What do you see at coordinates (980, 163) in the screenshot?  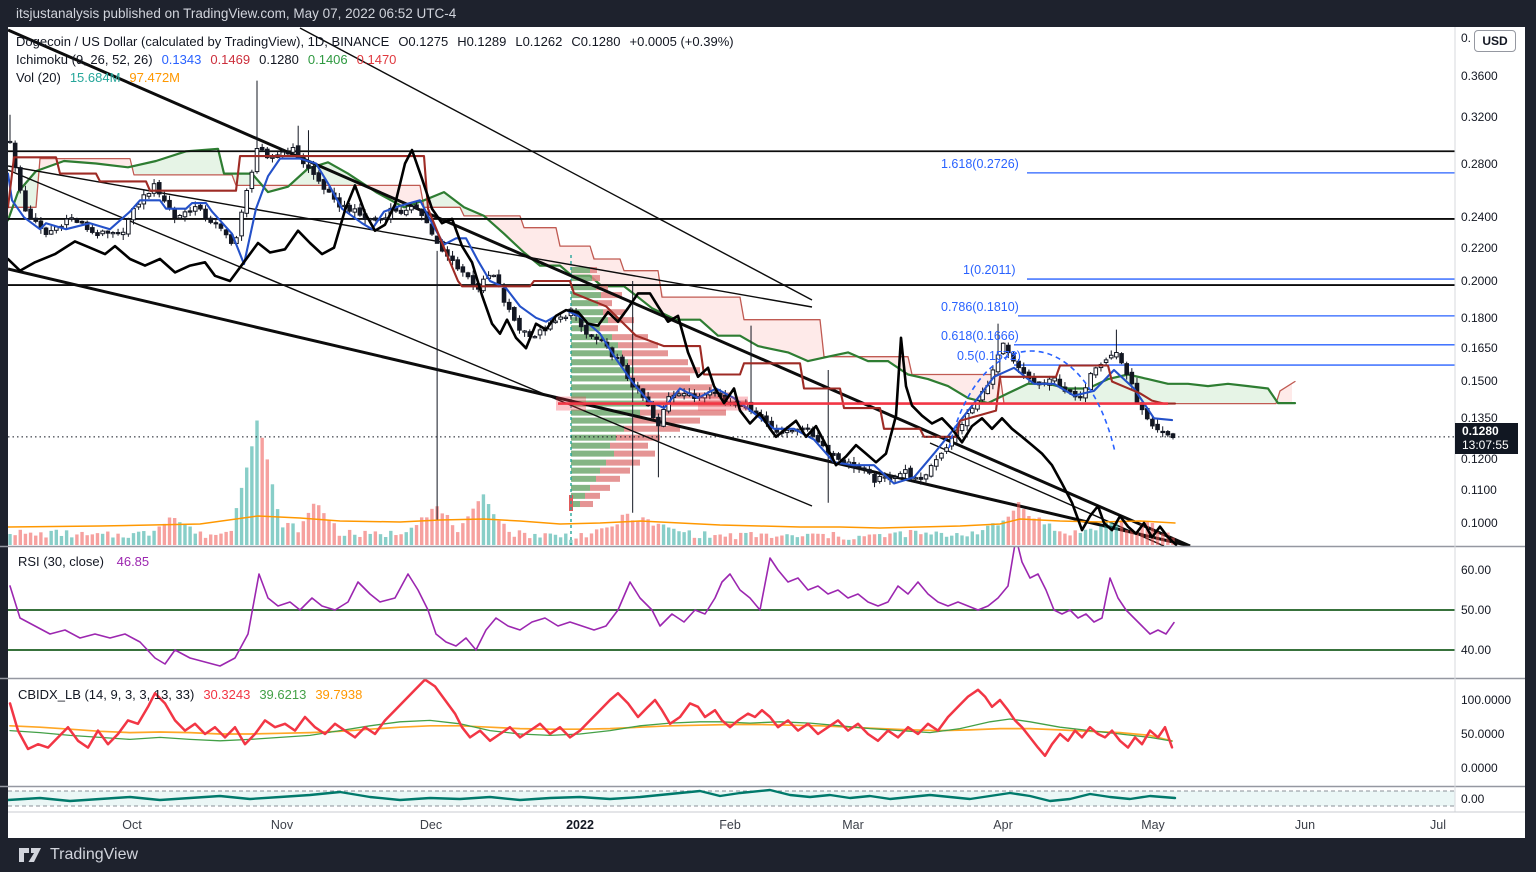 I see `fib-level-label: 1.618(0.2726)` at bounding box center [980, 163].